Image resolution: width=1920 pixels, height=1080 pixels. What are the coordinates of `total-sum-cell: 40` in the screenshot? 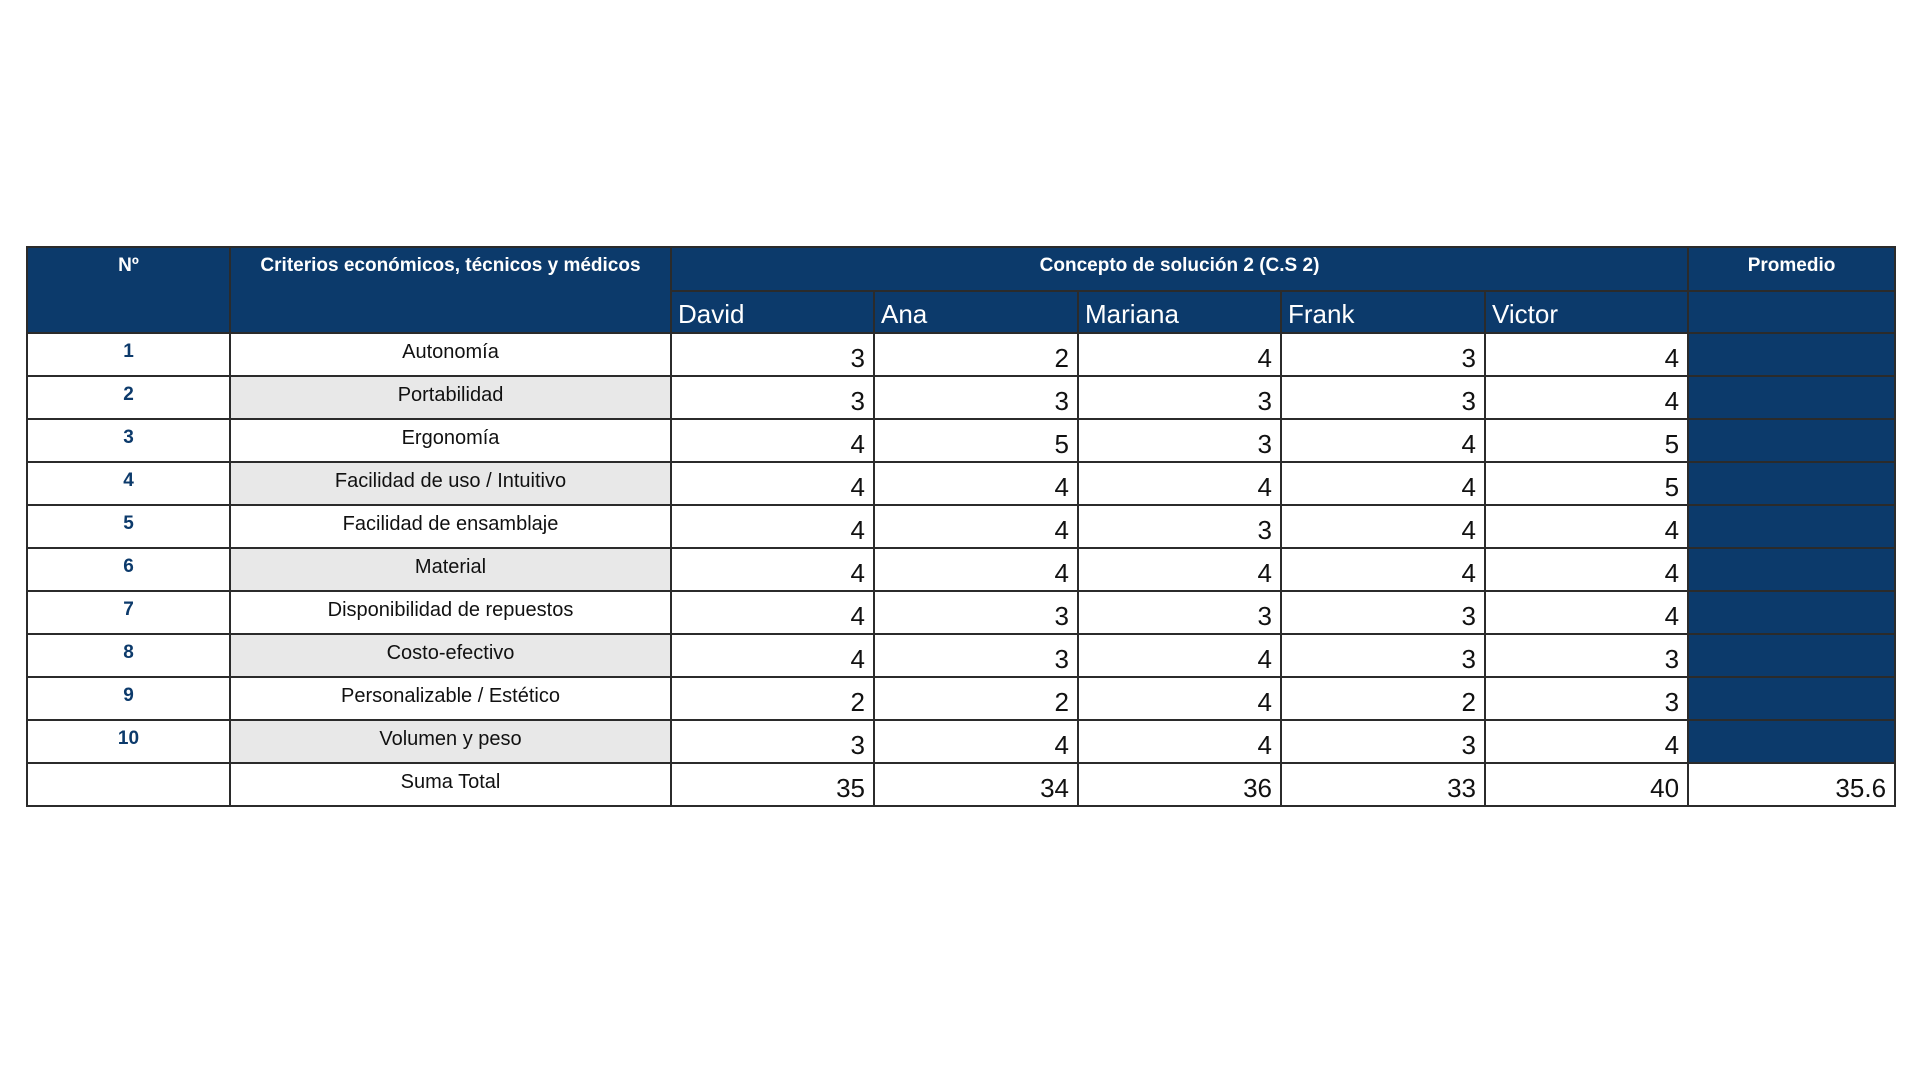 It's located at (1586, 784).